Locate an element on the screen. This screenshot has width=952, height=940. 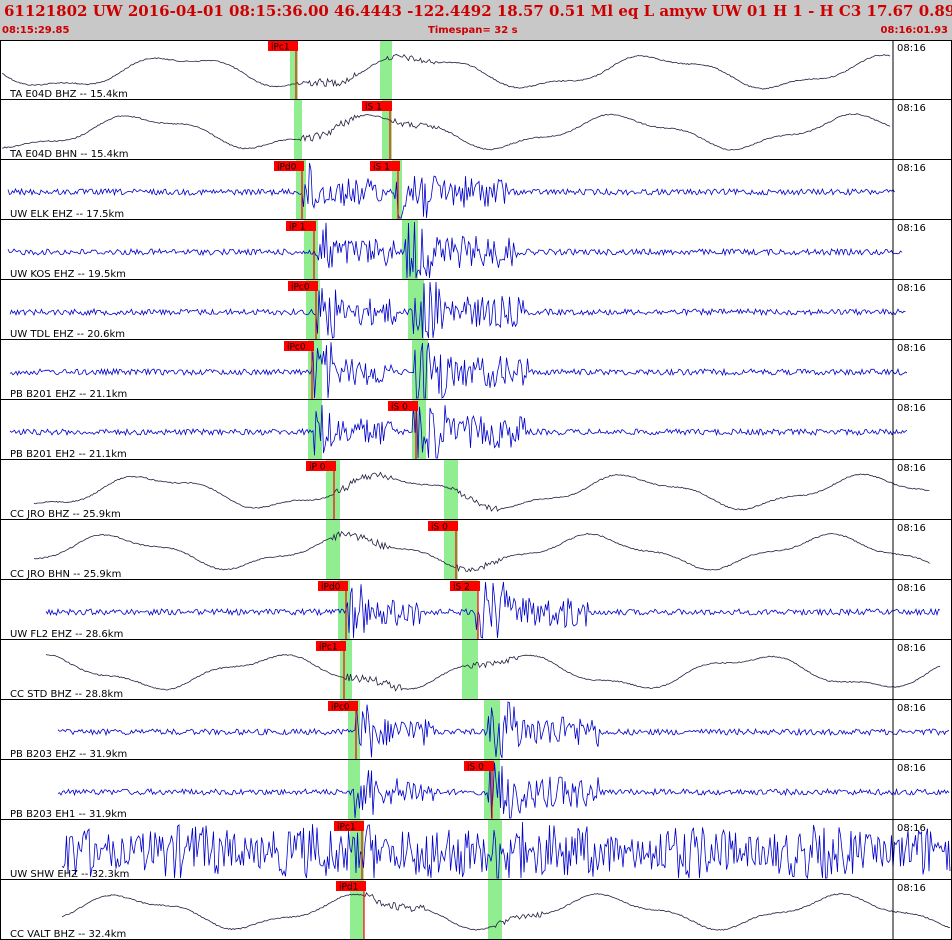
trace-row: iPc0 08:16 UW TDL EHZ -- 20.6km is located at coordinates (476, 310).